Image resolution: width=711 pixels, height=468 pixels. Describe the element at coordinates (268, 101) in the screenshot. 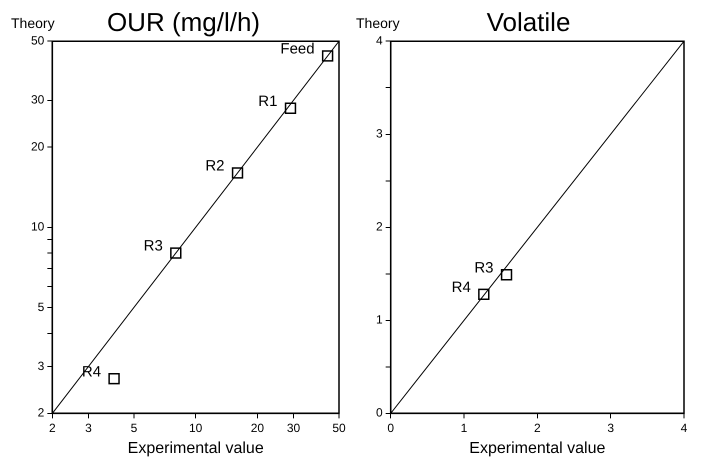

I see `annotation: R1` at that location.